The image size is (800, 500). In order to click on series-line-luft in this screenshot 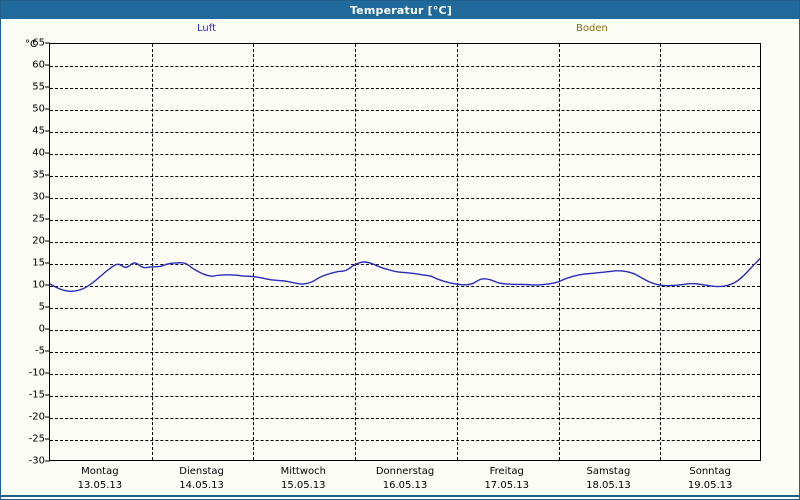, I will do `click(405, 275)`.